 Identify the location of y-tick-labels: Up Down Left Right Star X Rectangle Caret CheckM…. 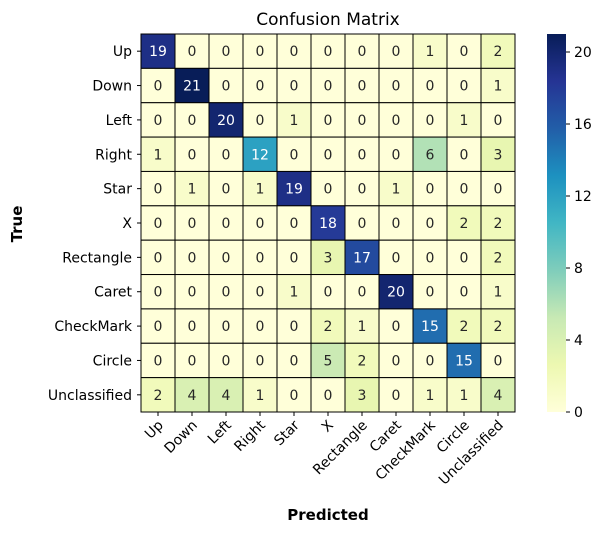
(94, 224).